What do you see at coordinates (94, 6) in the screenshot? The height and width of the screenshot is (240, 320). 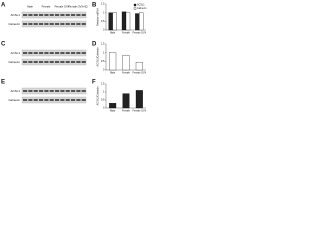 I see `panel-letter: B` at bounding box center [94, 6].